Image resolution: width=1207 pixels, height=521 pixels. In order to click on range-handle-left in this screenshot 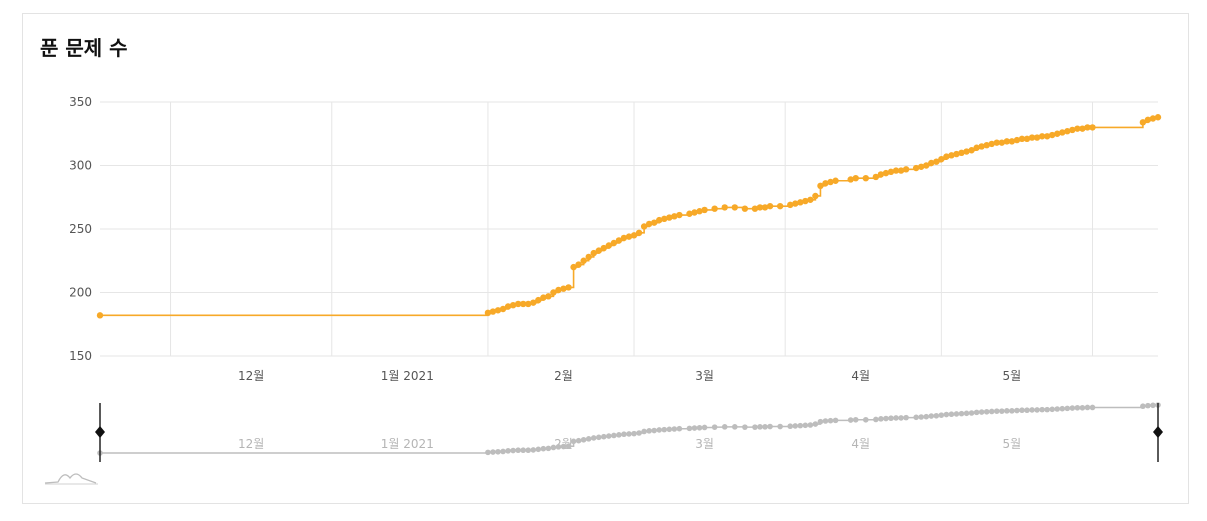, I will do `click(100, 432)`.